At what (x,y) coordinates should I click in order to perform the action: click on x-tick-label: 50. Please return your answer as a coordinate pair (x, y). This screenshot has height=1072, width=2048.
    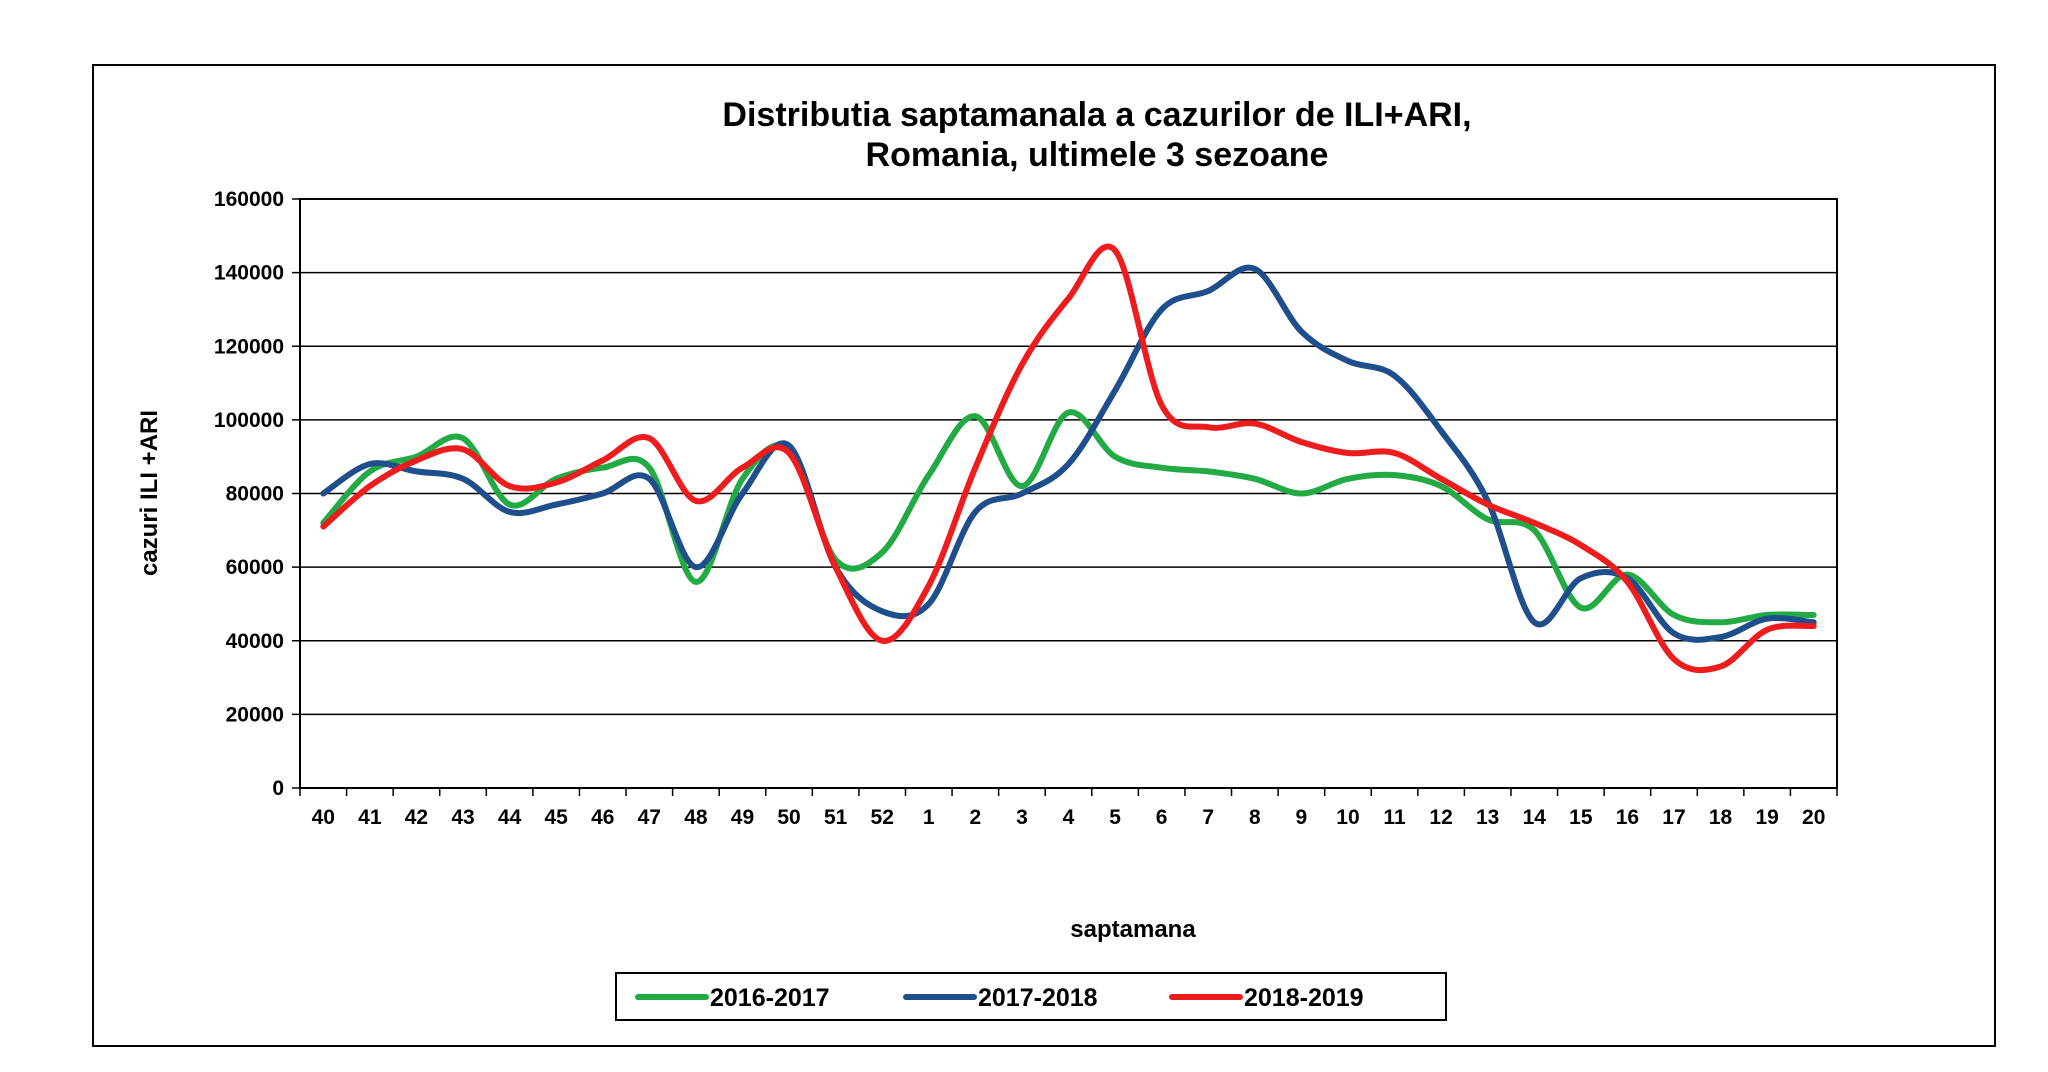
    Looking at the image, I should click on (788, 817).